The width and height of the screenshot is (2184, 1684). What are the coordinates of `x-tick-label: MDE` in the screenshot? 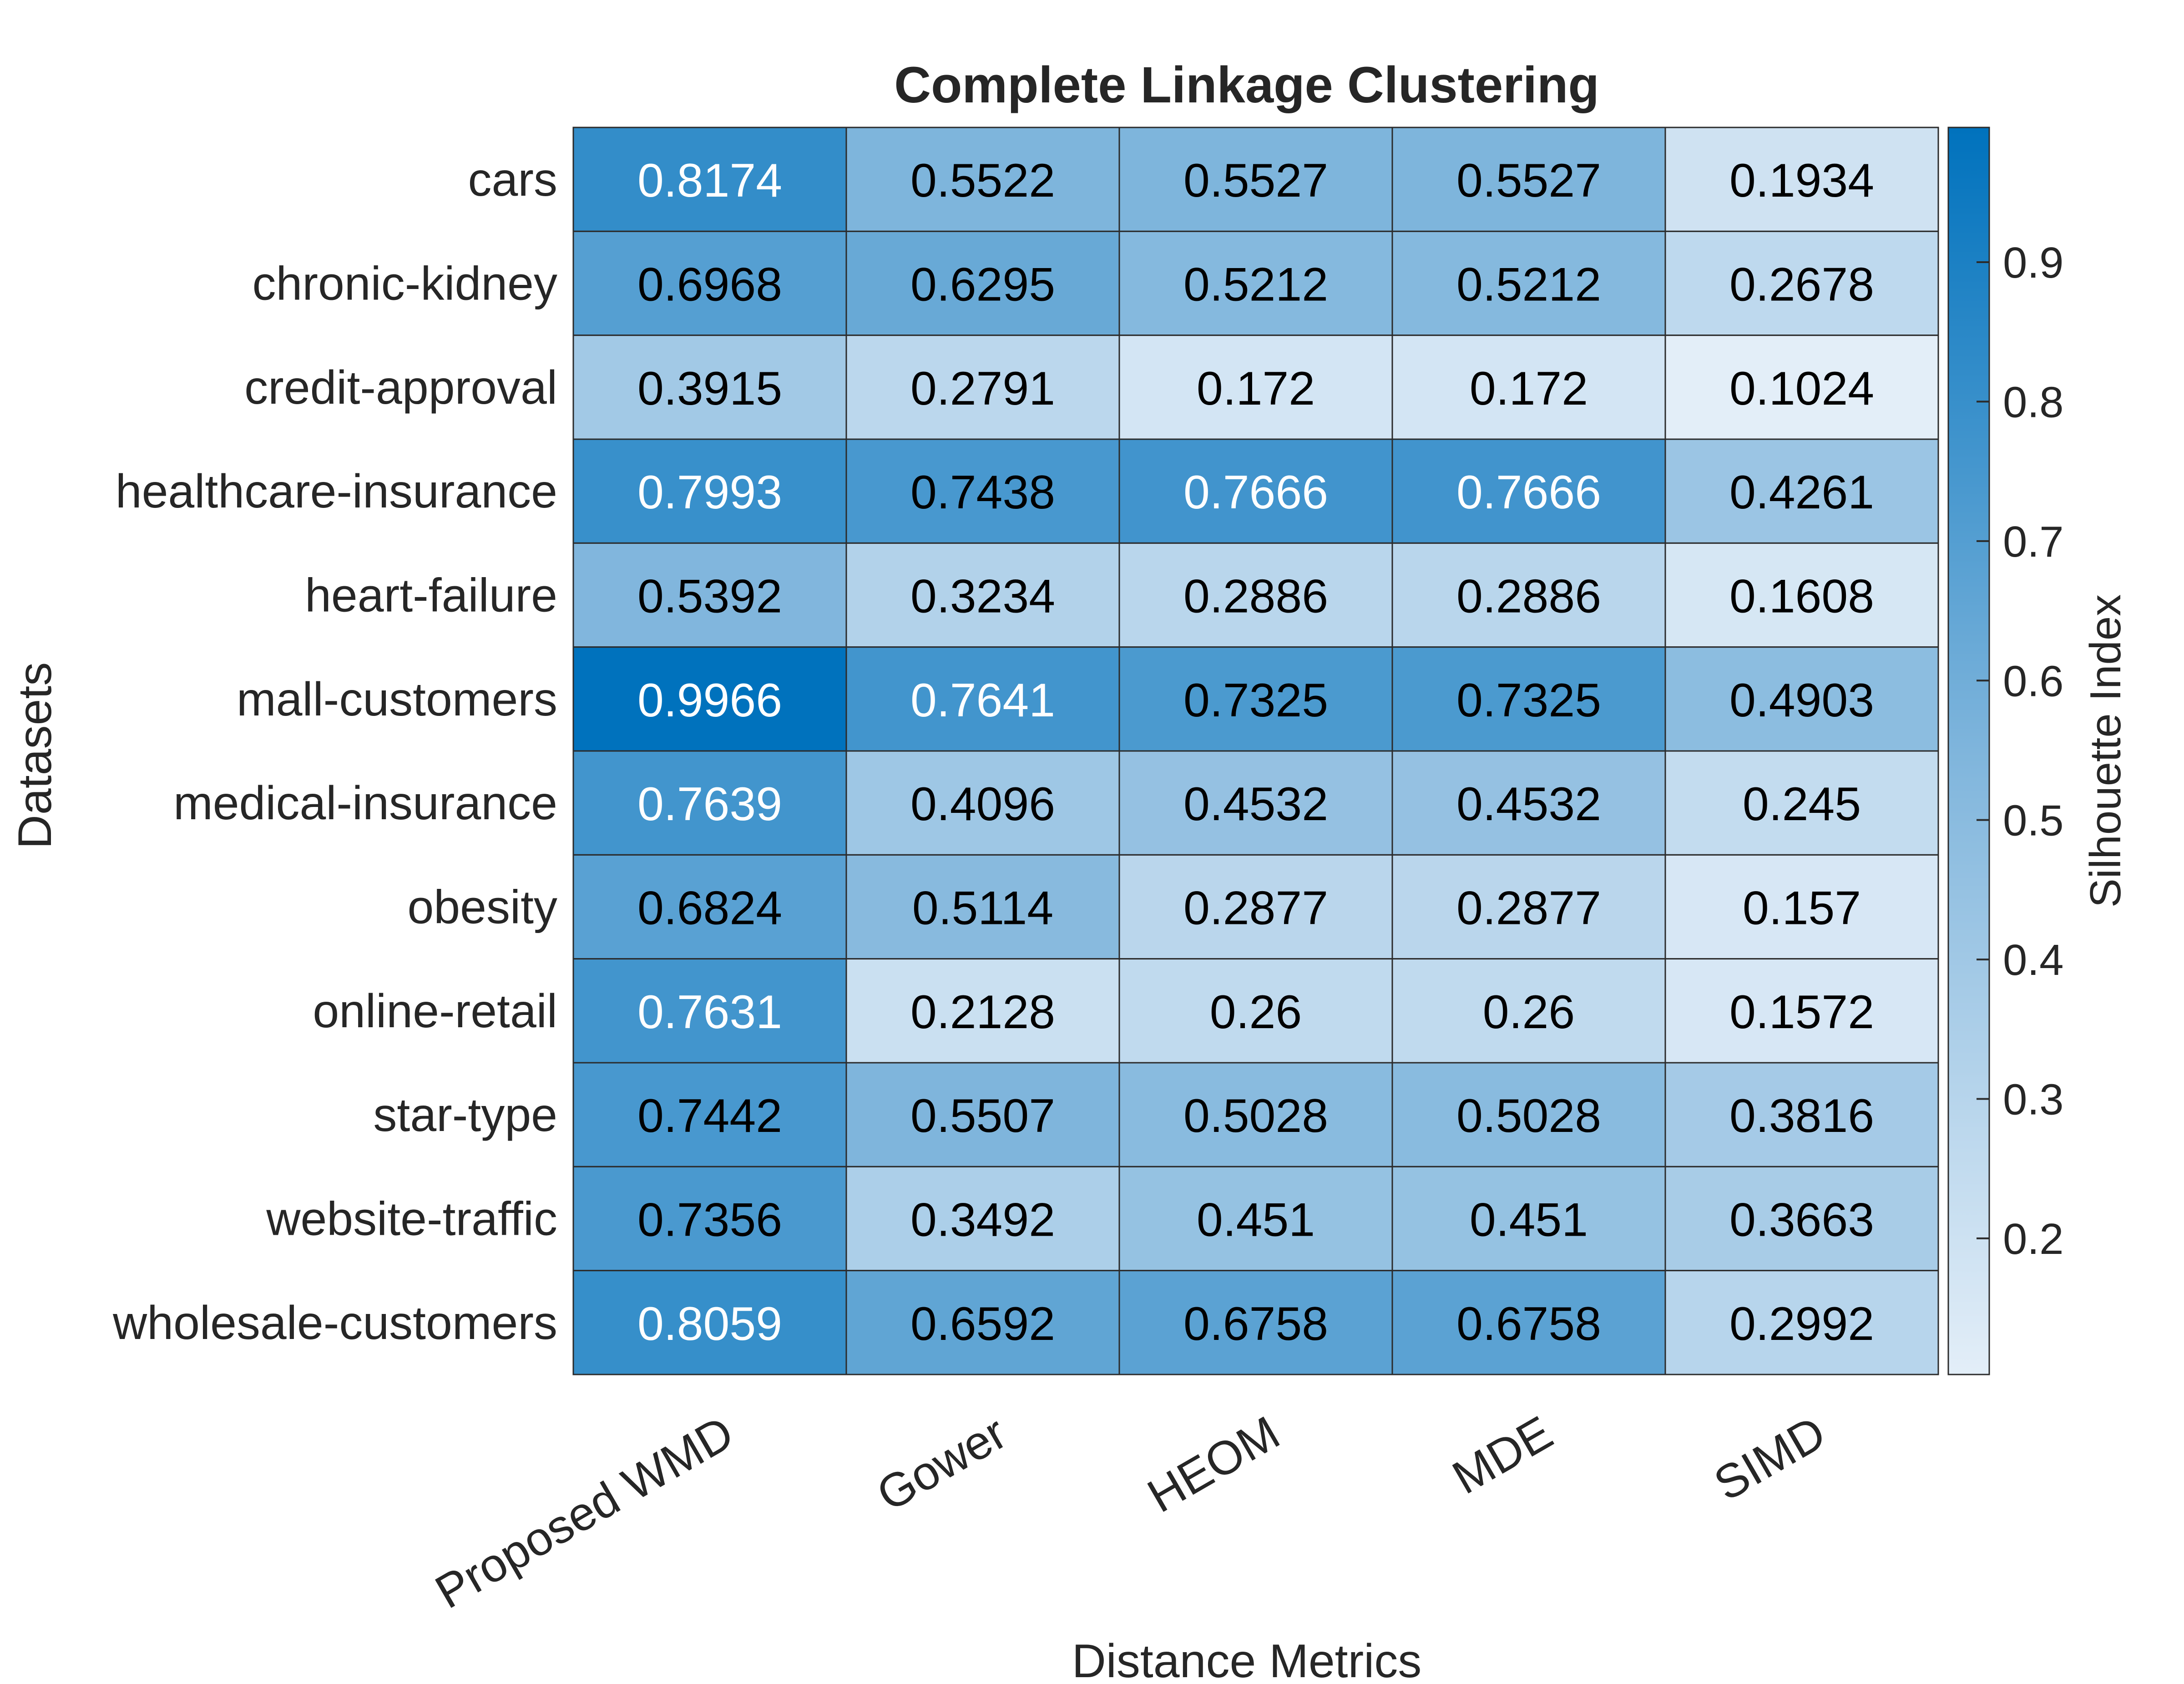 It's located at (1503, 1455).